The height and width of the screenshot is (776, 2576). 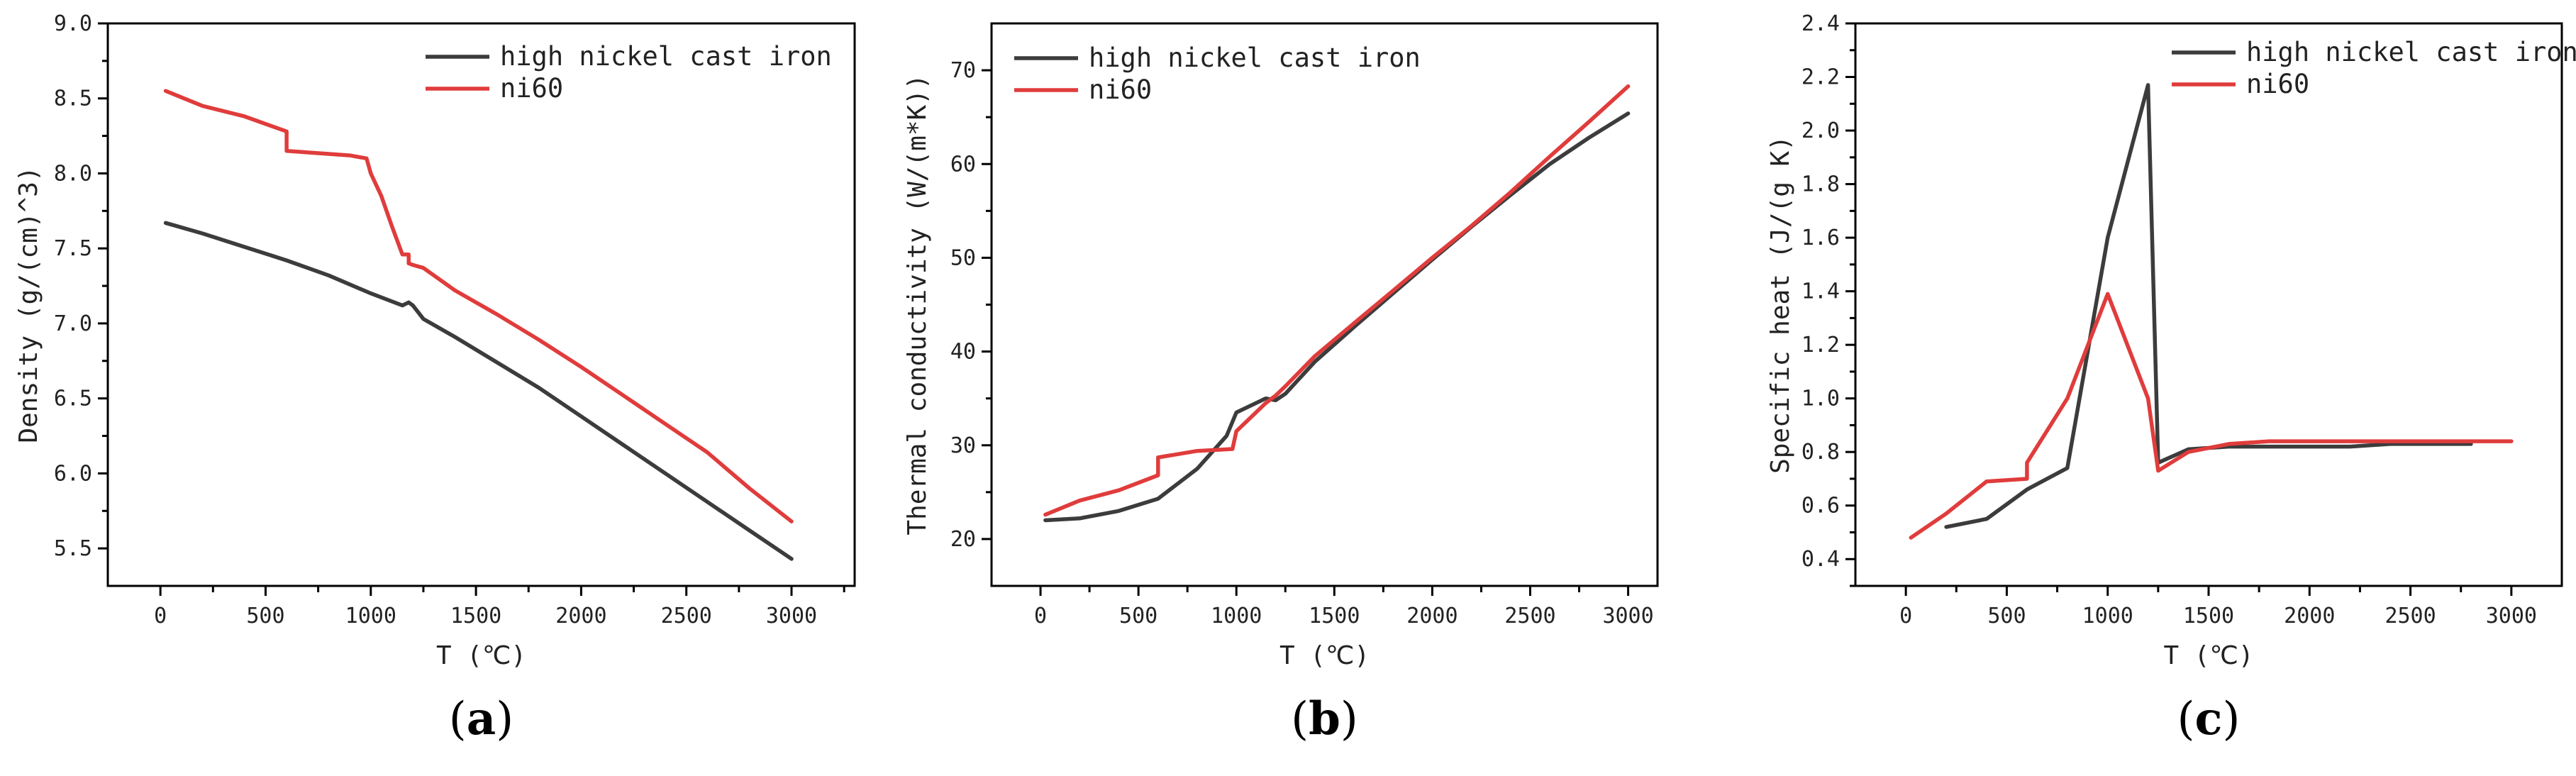 I want to click on y-tick-label: 8.5, so click(x=73, y=99).